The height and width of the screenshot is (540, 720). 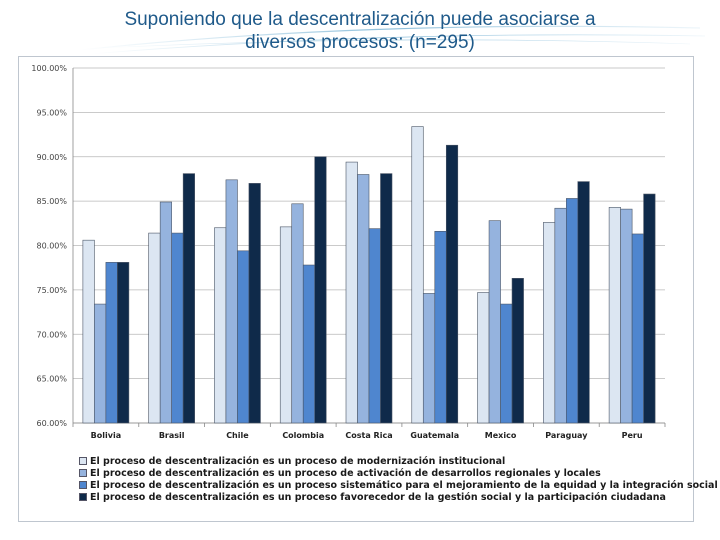 I want to click on y-tick-label: 65.00%, so click(x=51, y=379).